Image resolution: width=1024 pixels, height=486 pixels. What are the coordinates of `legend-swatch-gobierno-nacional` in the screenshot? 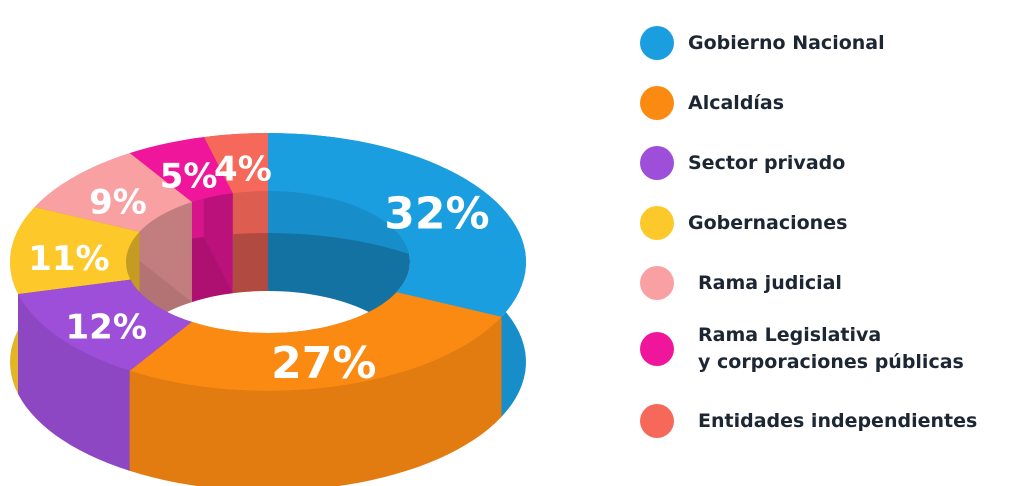 It's located at (657, 43).